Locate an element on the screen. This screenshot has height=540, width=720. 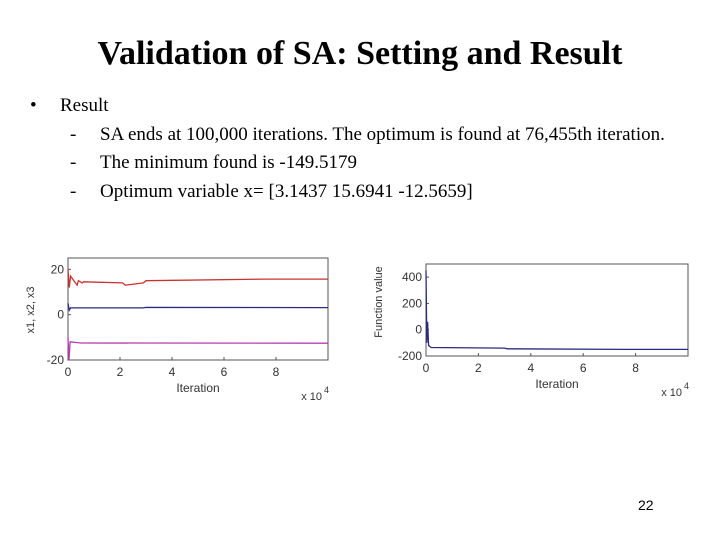
slide-title: Validation of SA: Setting and Result is located at coordinates (360, 53).